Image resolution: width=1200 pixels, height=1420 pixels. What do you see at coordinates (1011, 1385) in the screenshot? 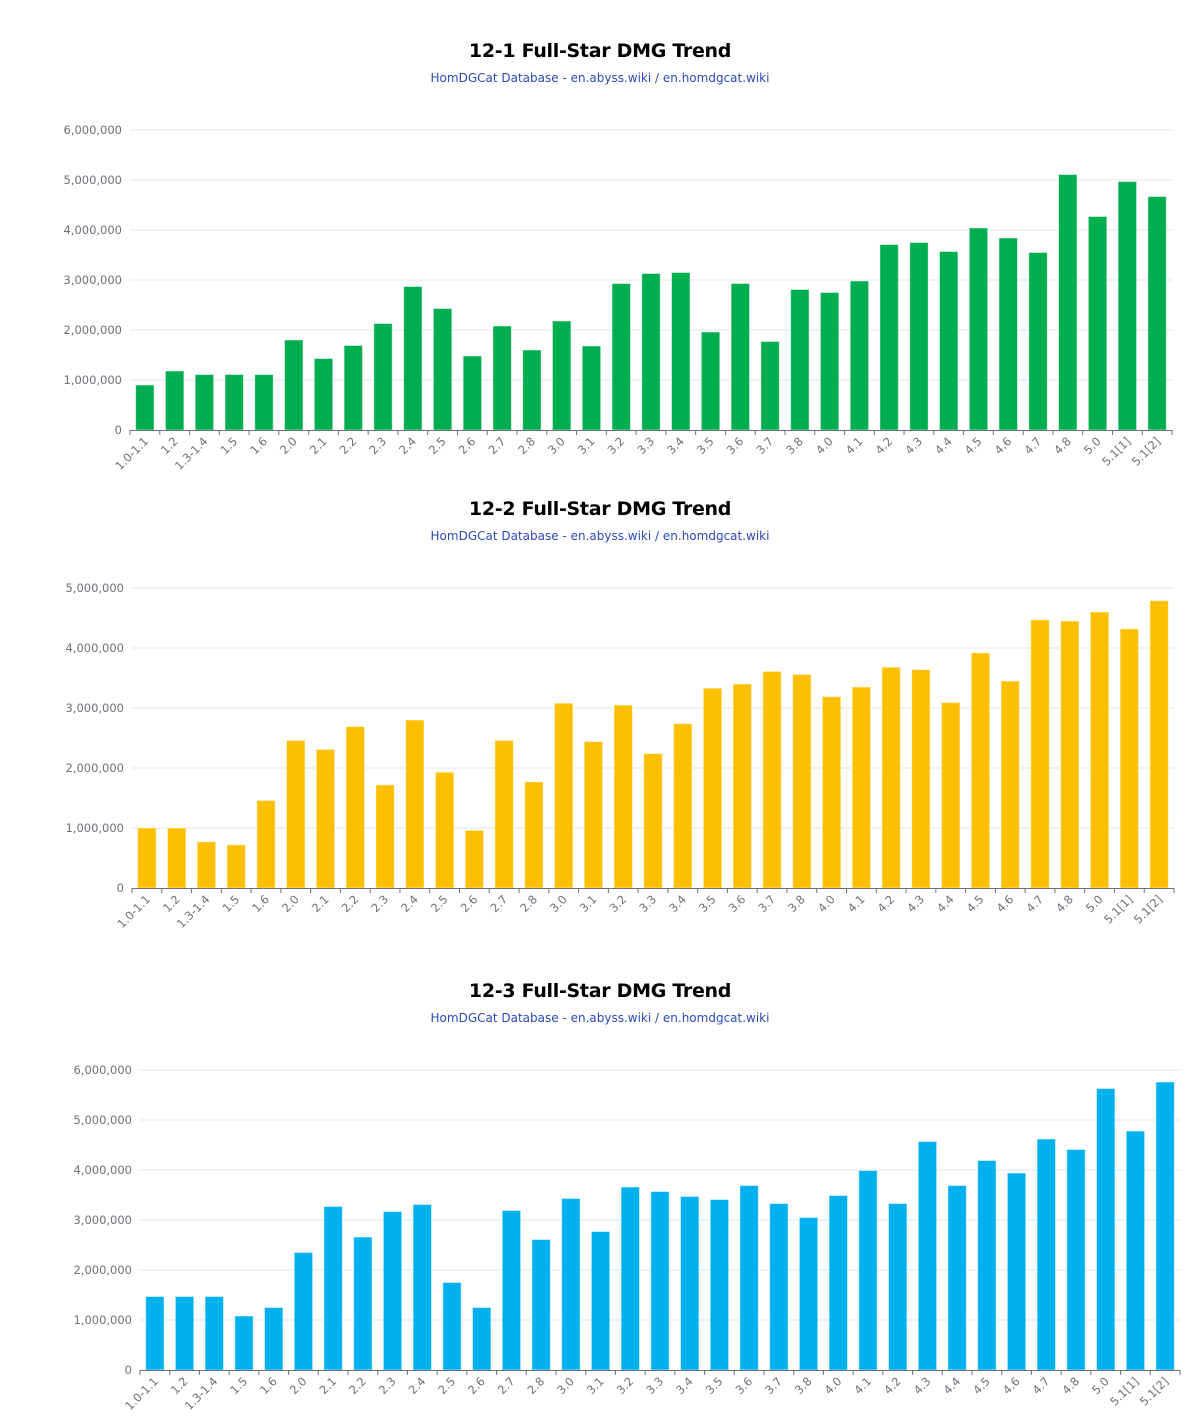
I see `x-tick-label: 4.6` at bounding box center [1011, 1385].